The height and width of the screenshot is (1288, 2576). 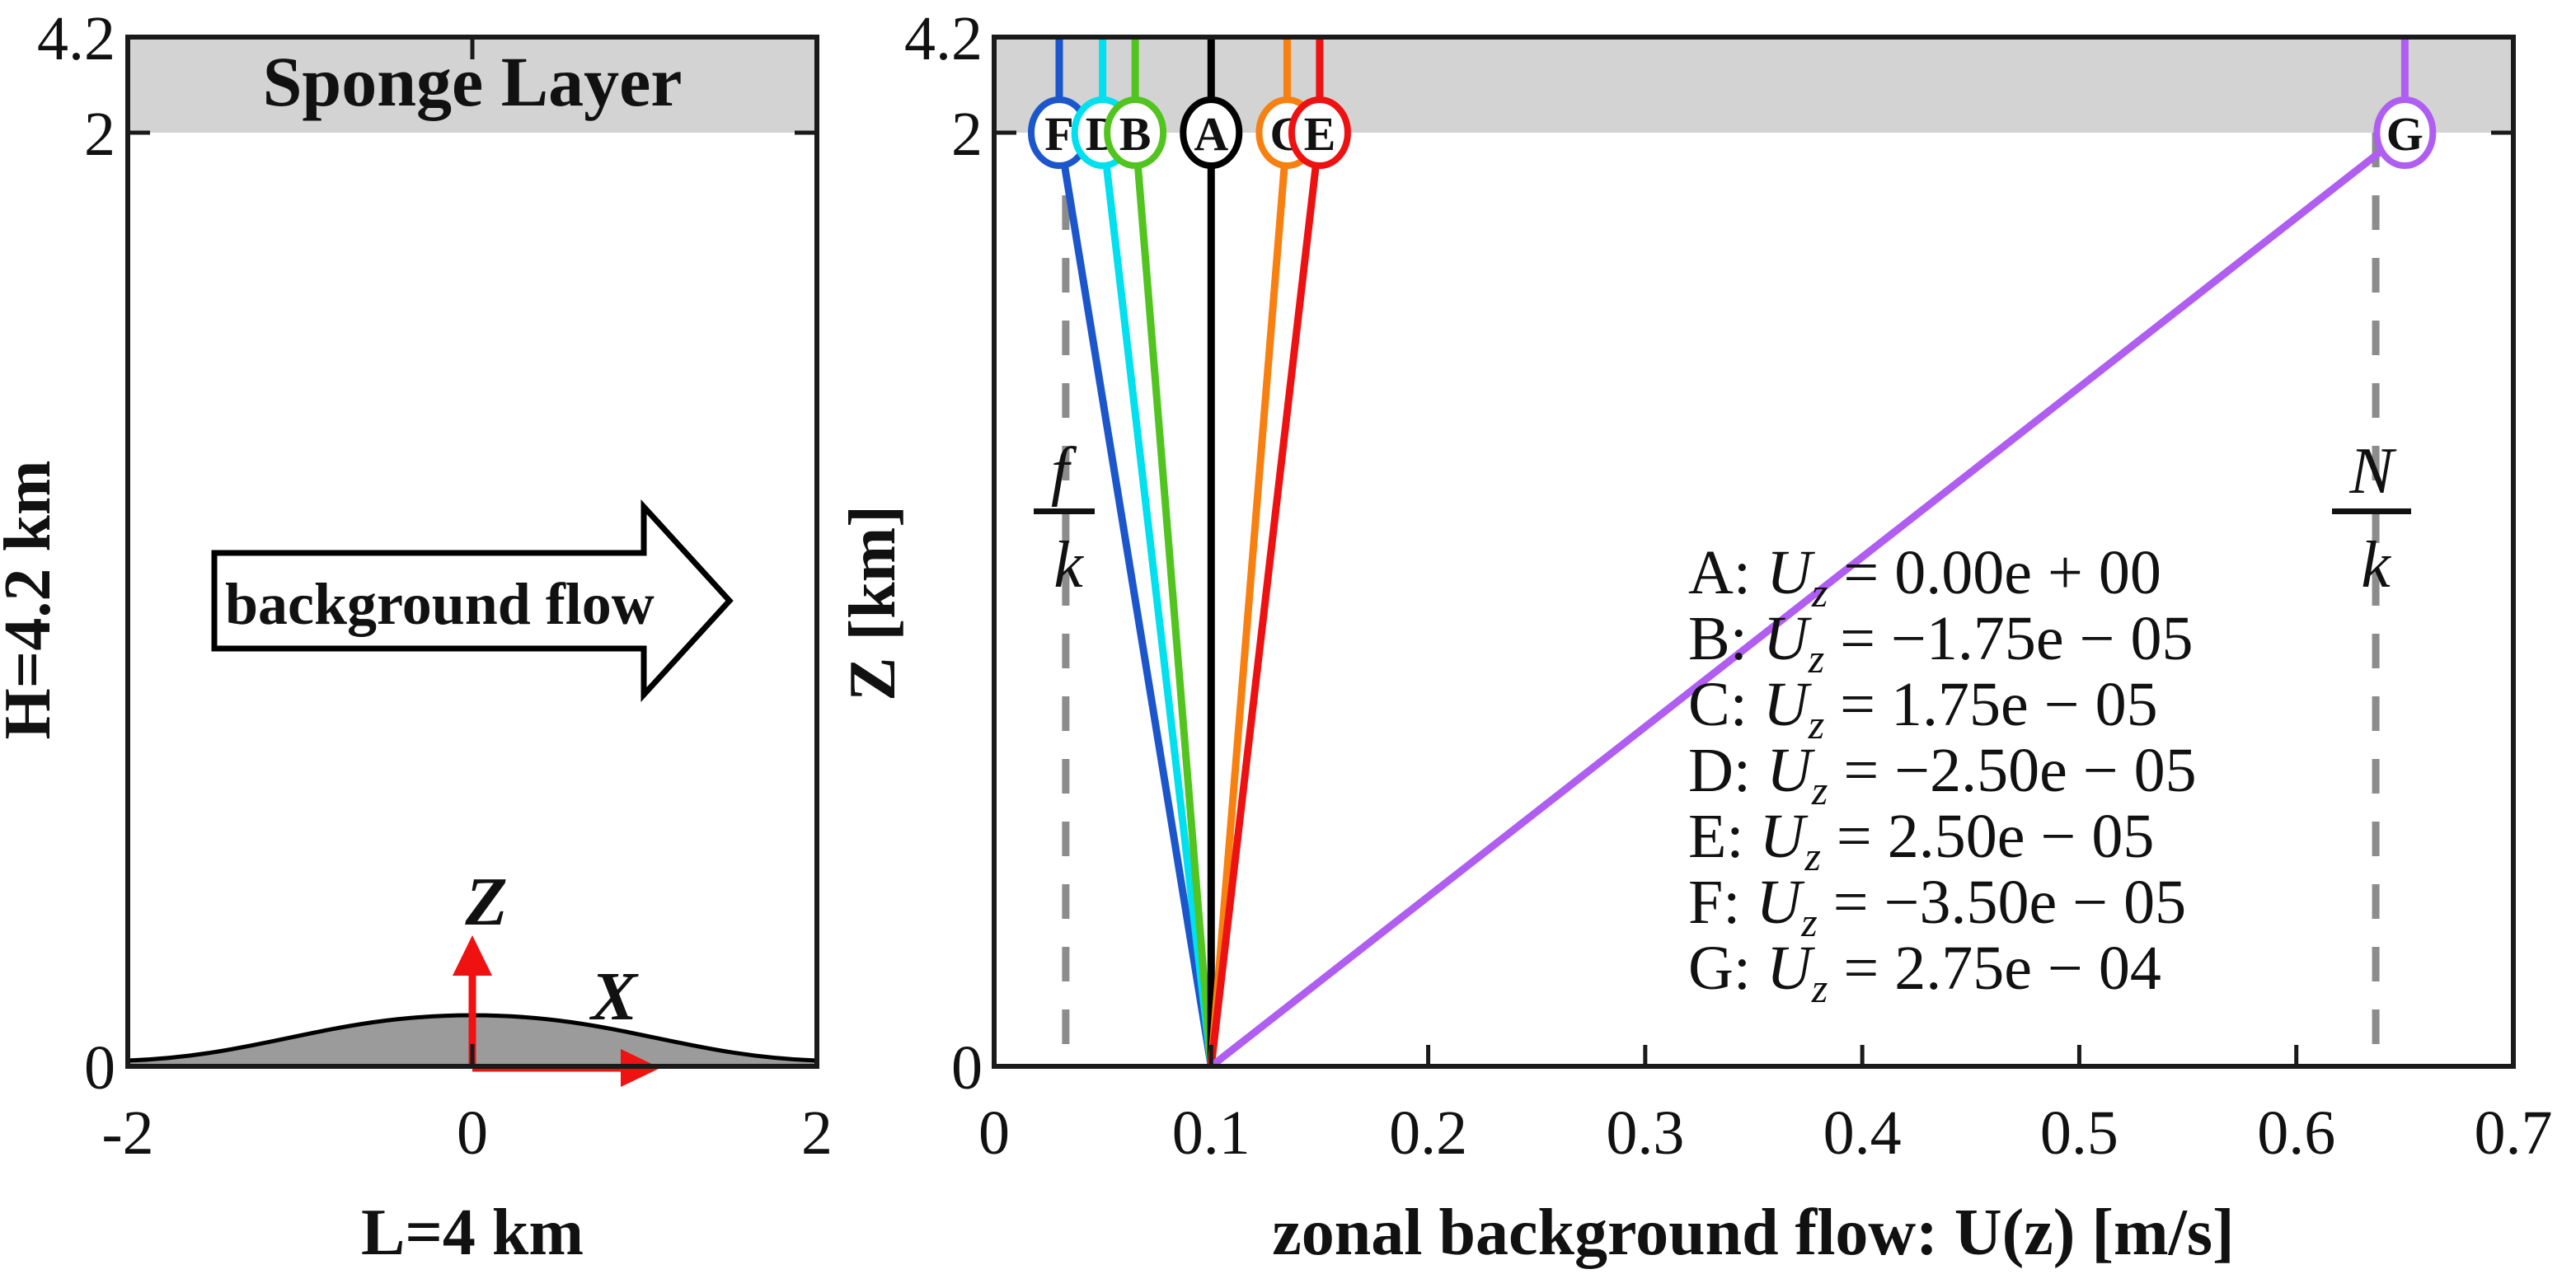 I want to click on right-xtick-0.7: 0.7, so click(x=2514, y=1133).